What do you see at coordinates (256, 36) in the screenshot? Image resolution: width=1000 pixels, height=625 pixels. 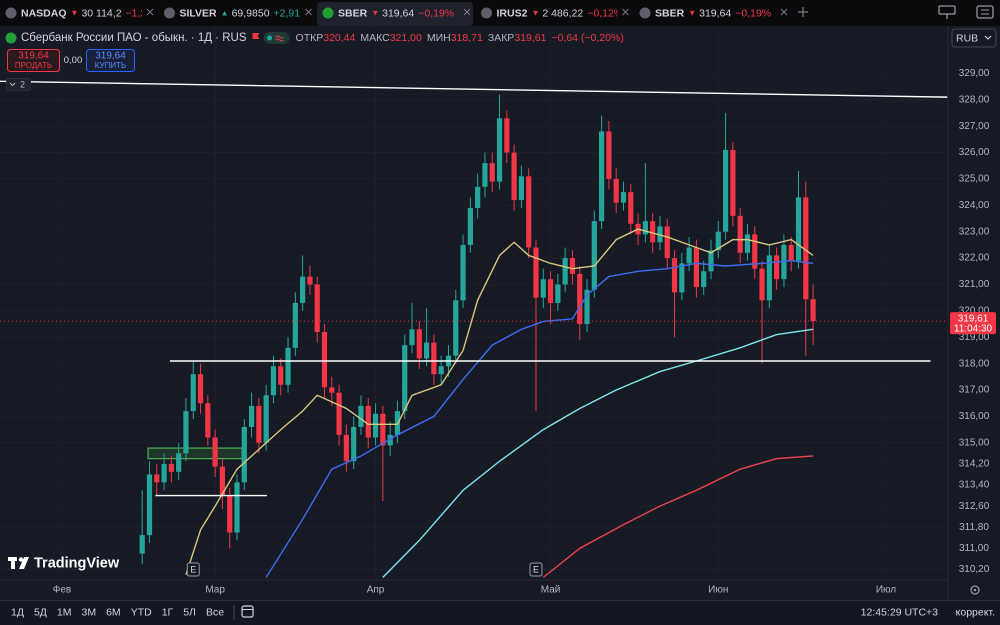 I see `flag-icon` at bounding box center [256, 36].